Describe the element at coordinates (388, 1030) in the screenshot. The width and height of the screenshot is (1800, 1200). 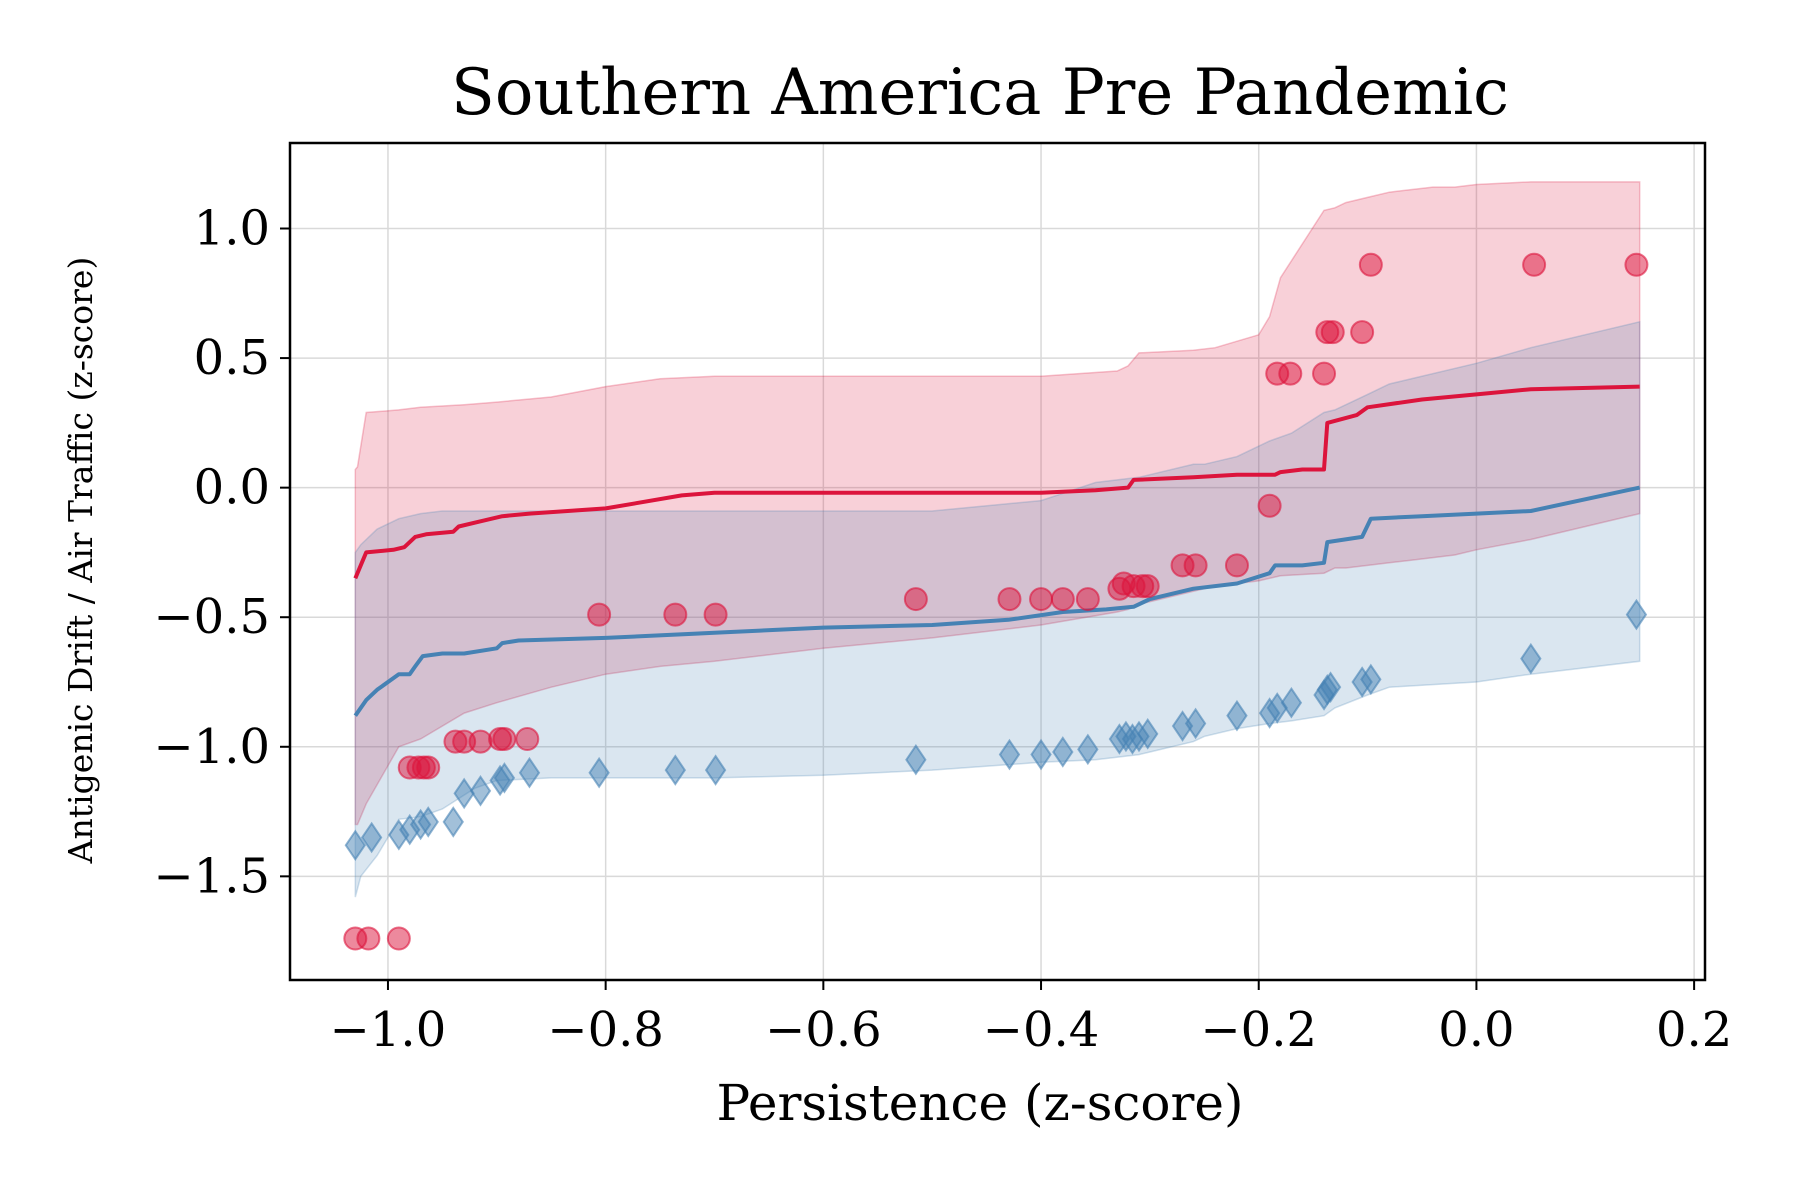
I see `x-tick-label: −1.0` at that location.